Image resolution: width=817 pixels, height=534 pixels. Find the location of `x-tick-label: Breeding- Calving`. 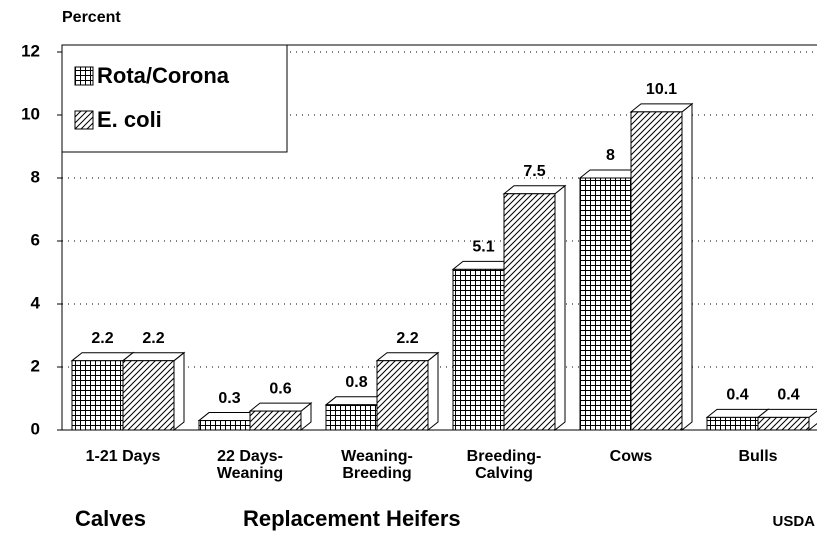

x-tick-label: Breeding- Calving is located at coordinates (504, 465).